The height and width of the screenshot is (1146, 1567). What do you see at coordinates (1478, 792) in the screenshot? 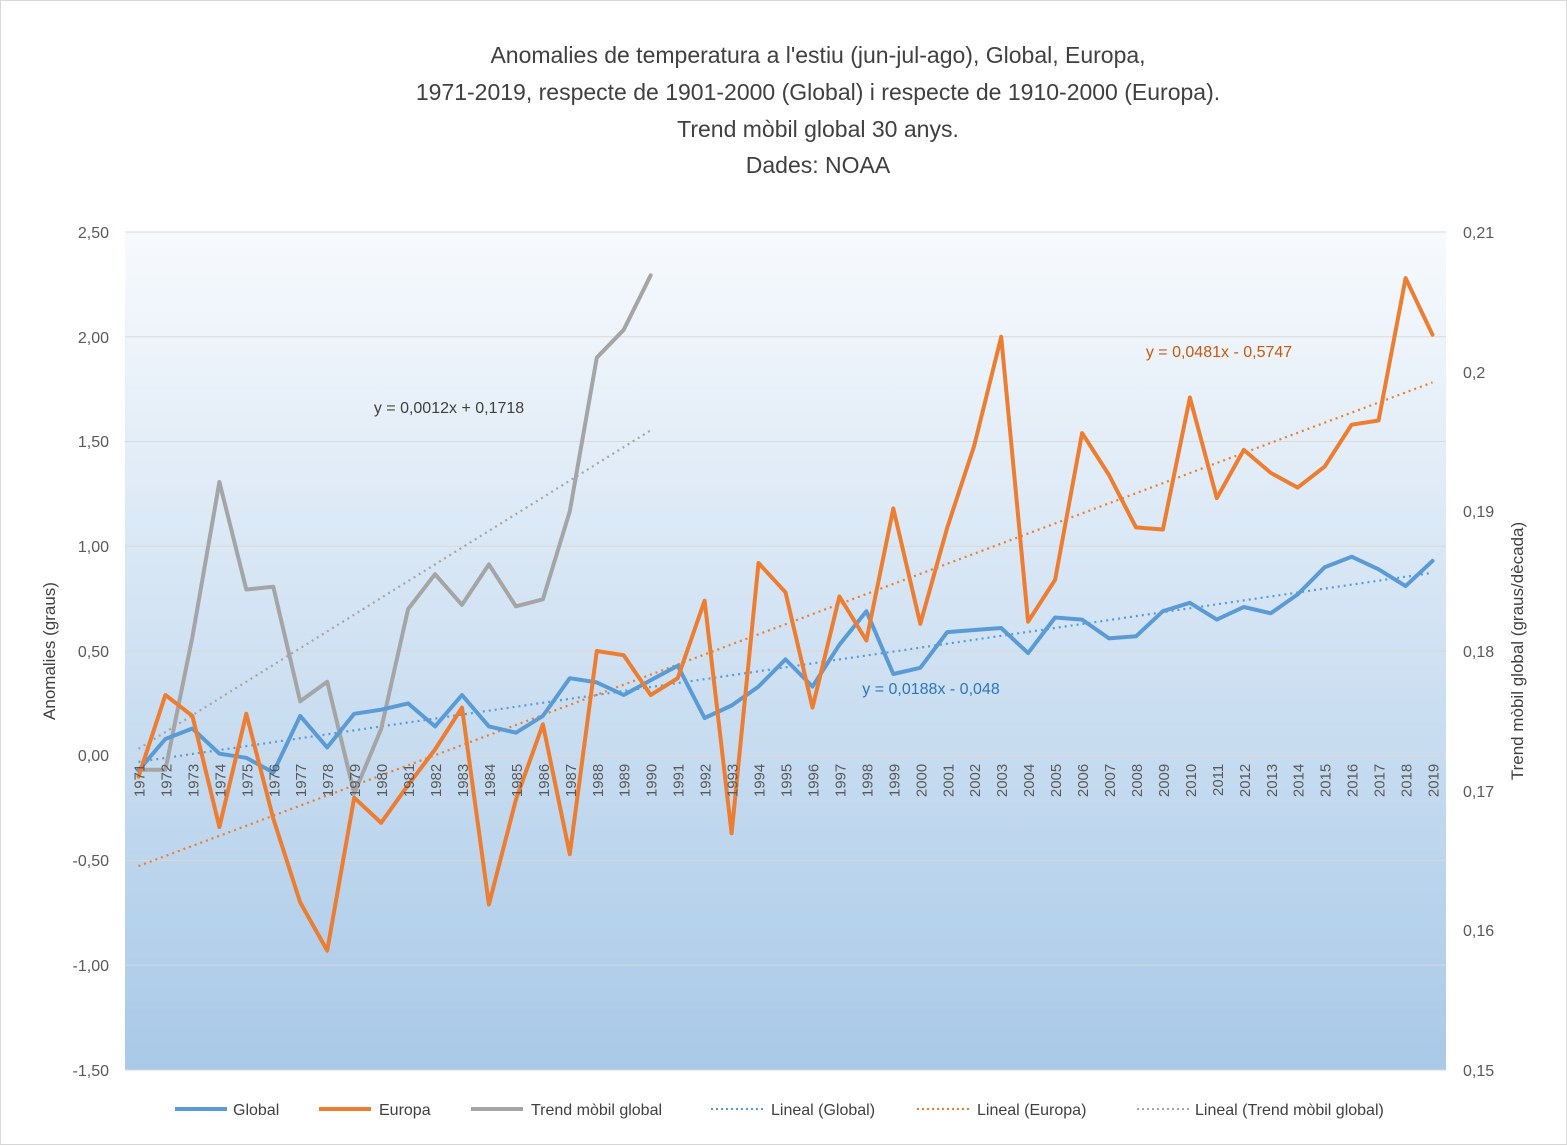
I see `y2-tick-label: 0,17` at bounding box center [1478, 792].